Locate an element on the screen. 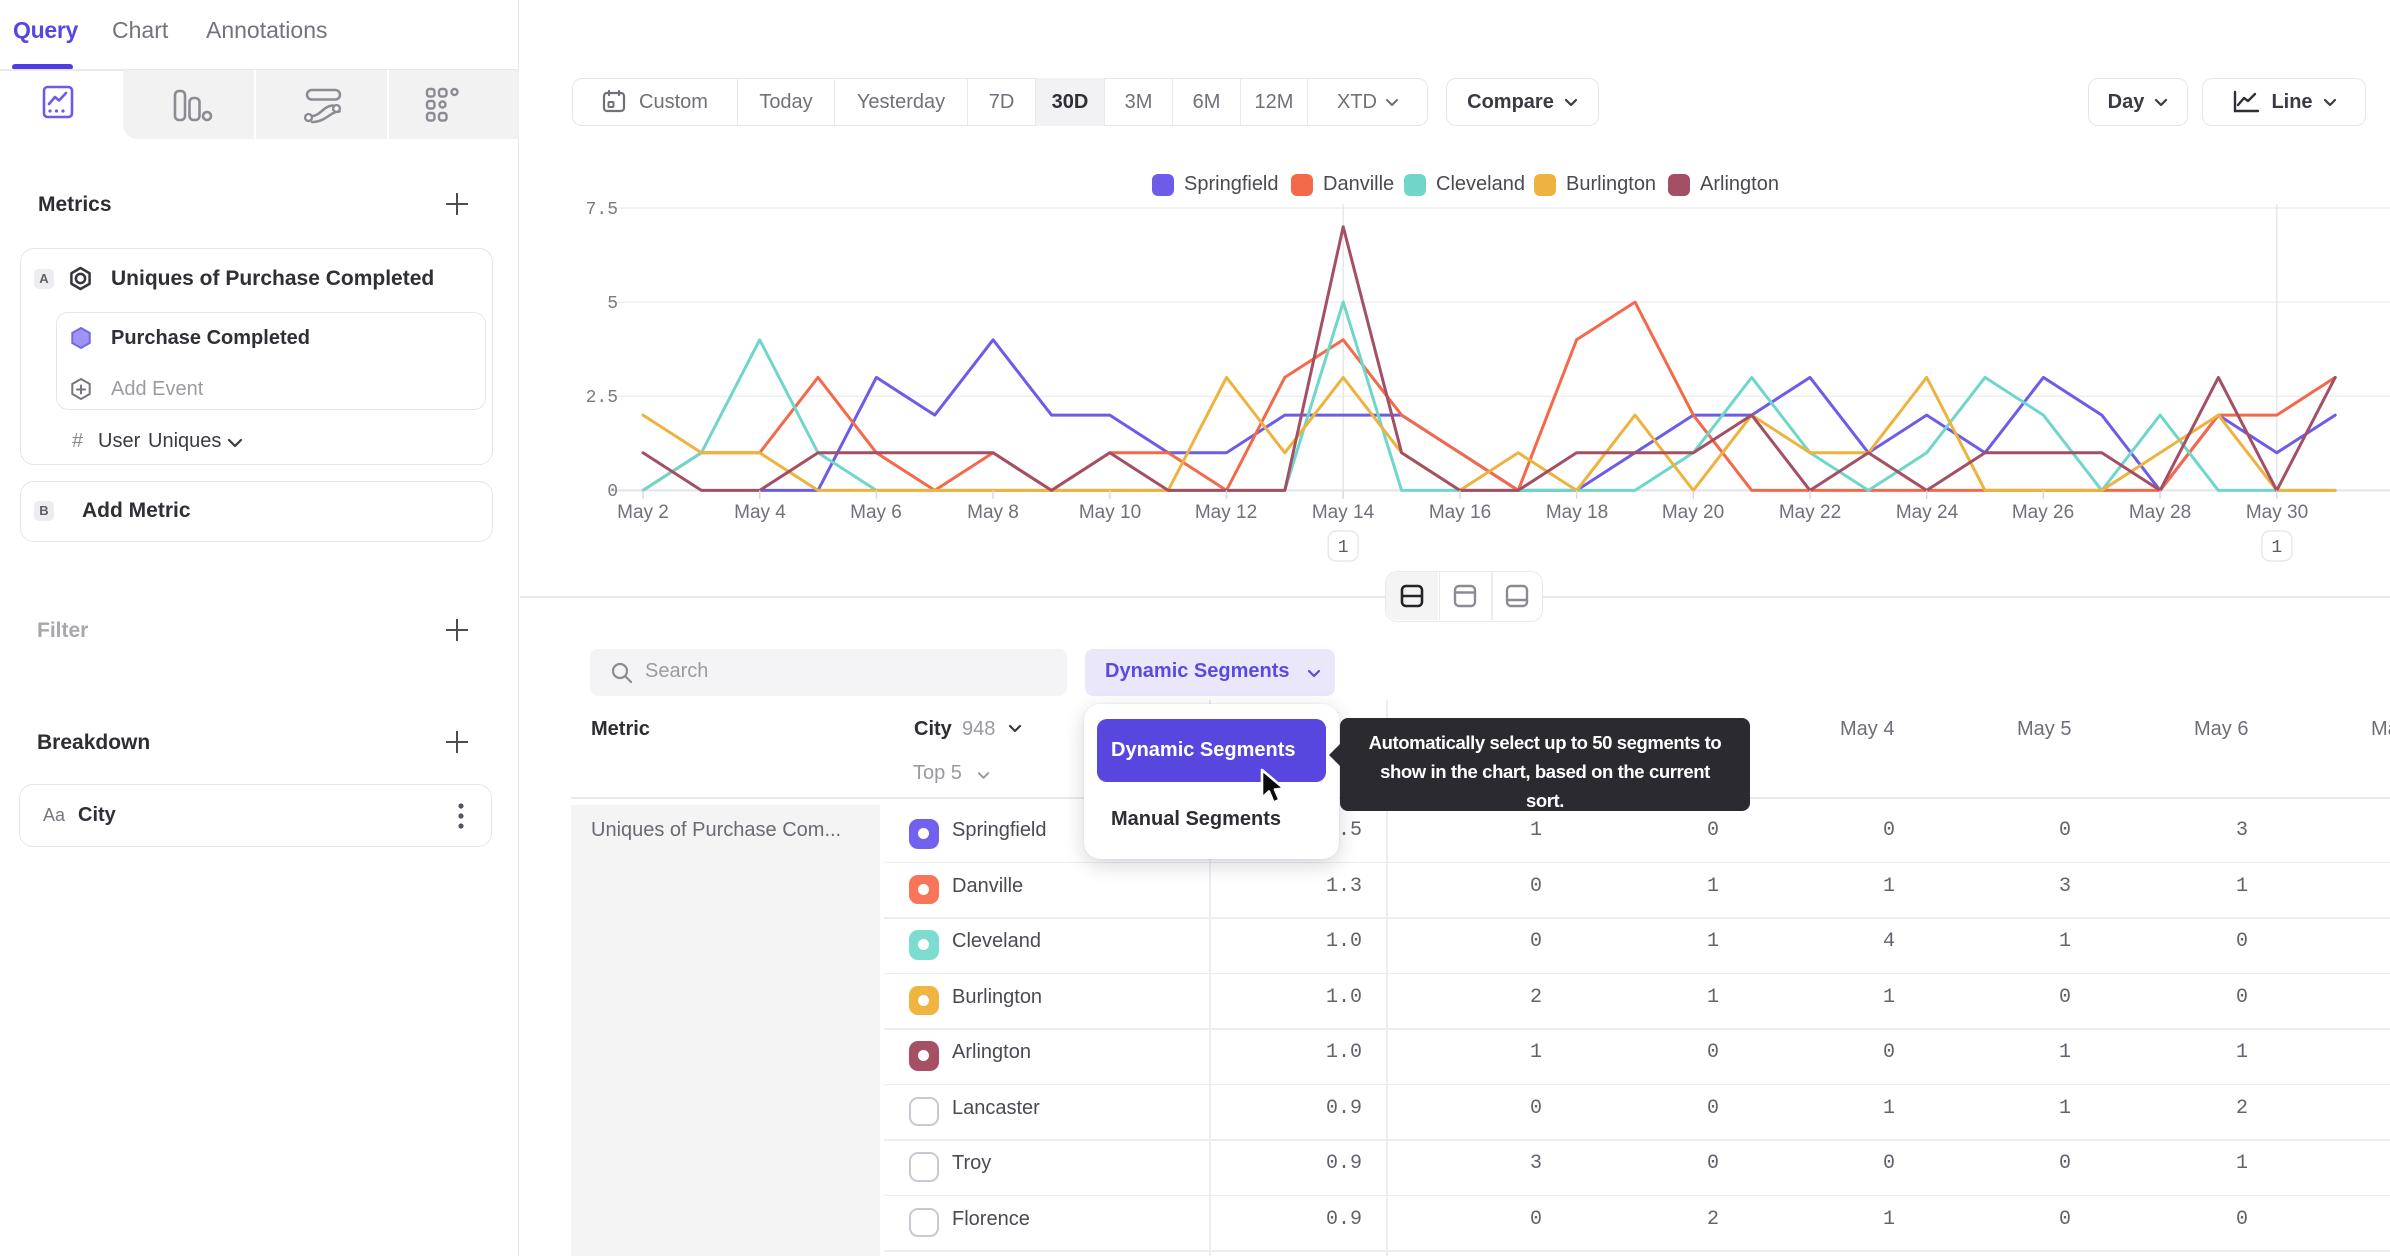 The width and height of the screenshot is (2390, 1256). svg-text: May 20 is located at coordinates (1693, 512).